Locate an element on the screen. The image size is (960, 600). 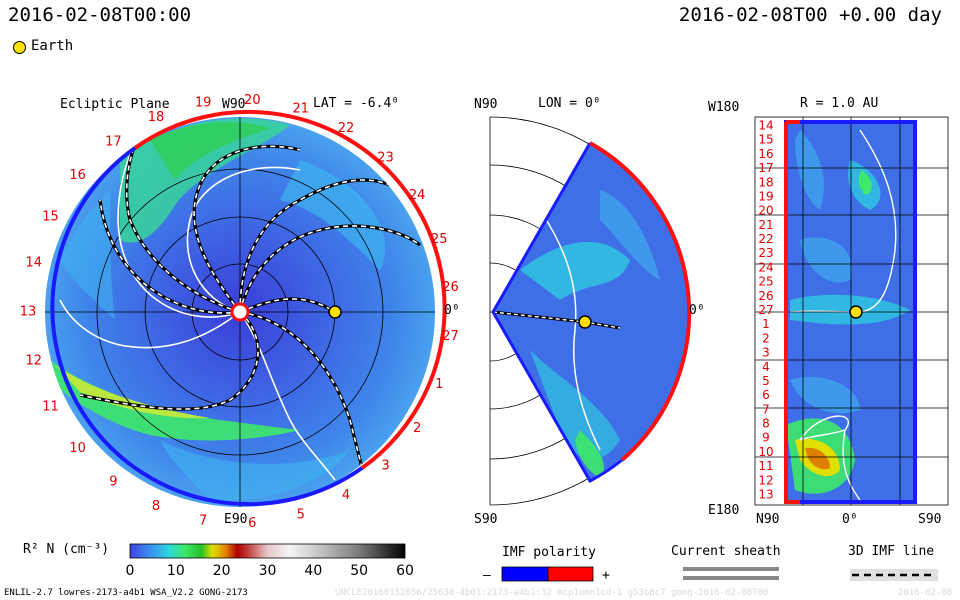
radial-rotation-label: 8 is located at coordinates (766, 424).